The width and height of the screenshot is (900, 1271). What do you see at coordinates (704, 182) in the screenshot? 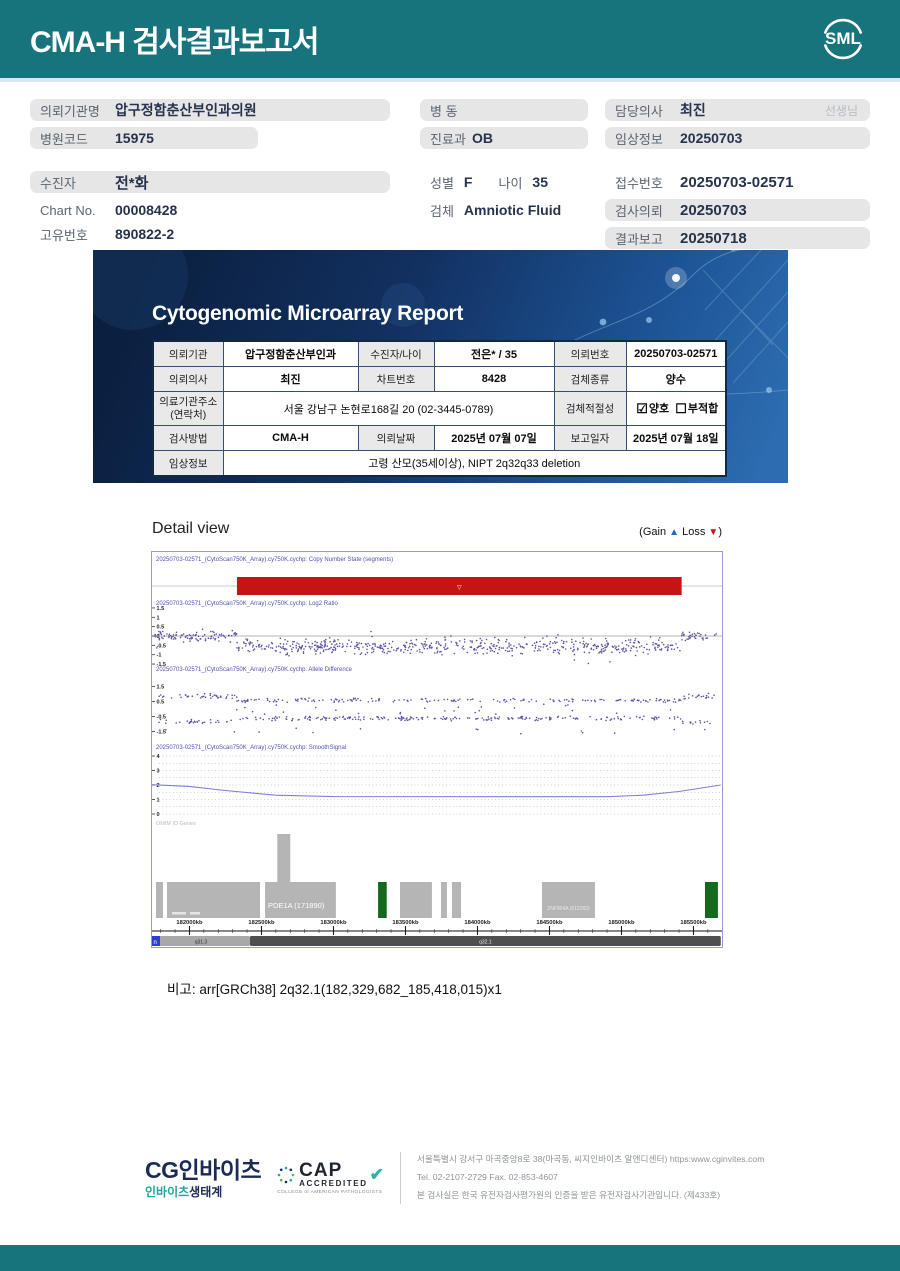
I see `field-receipt-no: 접수번호 20250703-02571` at bounding box center [704, 182].